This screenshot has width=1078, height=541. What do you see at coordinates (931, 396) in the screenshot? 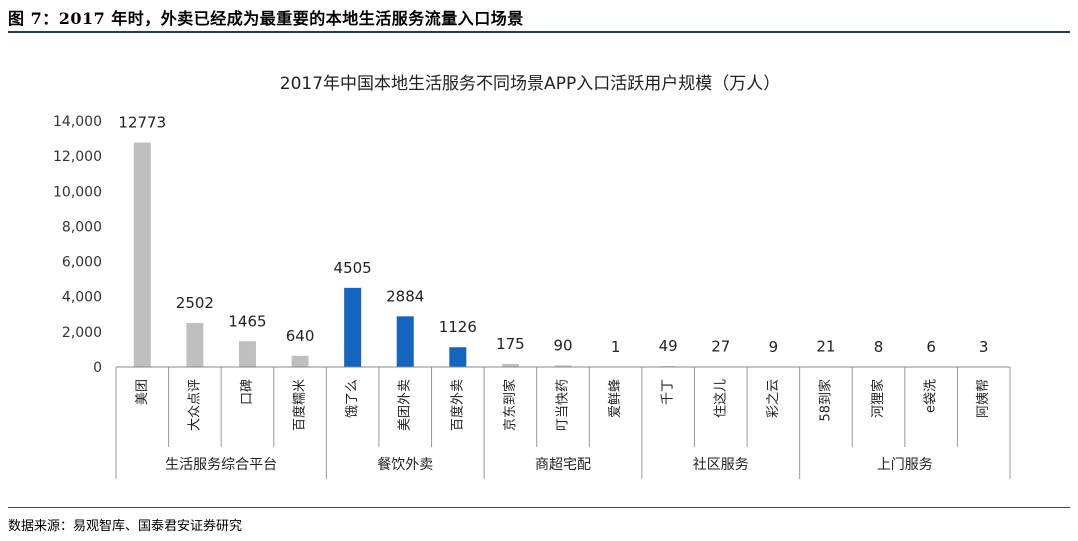
I see `category-label: e袋洗` at bounding box center [931, 396].